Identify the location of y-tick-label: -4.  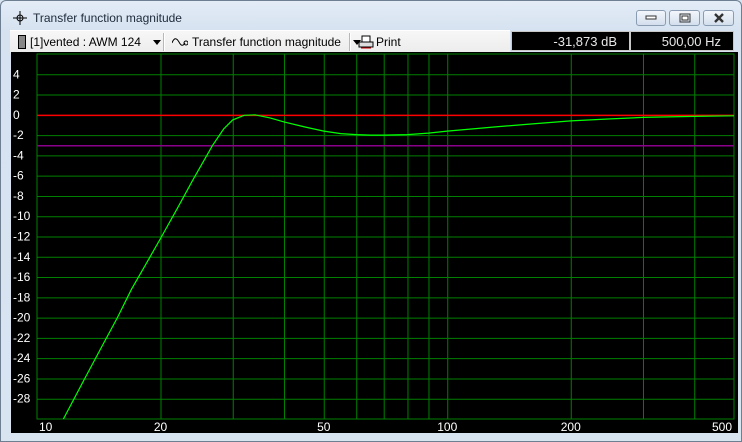
(18, 155).